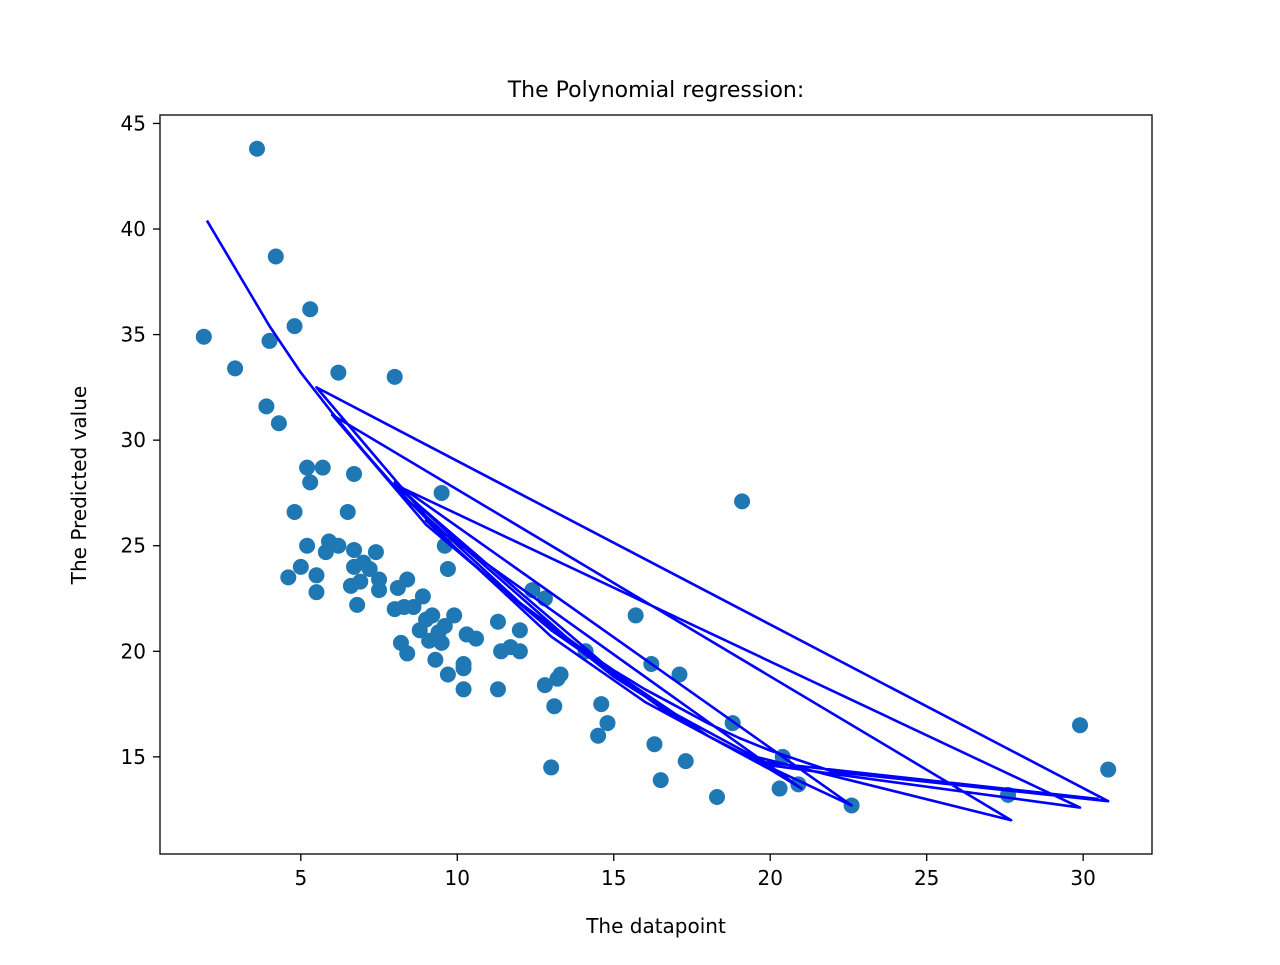 The image size is (1280, 965). I want to click on x-tick-label-10: 10, so click(457, 878).